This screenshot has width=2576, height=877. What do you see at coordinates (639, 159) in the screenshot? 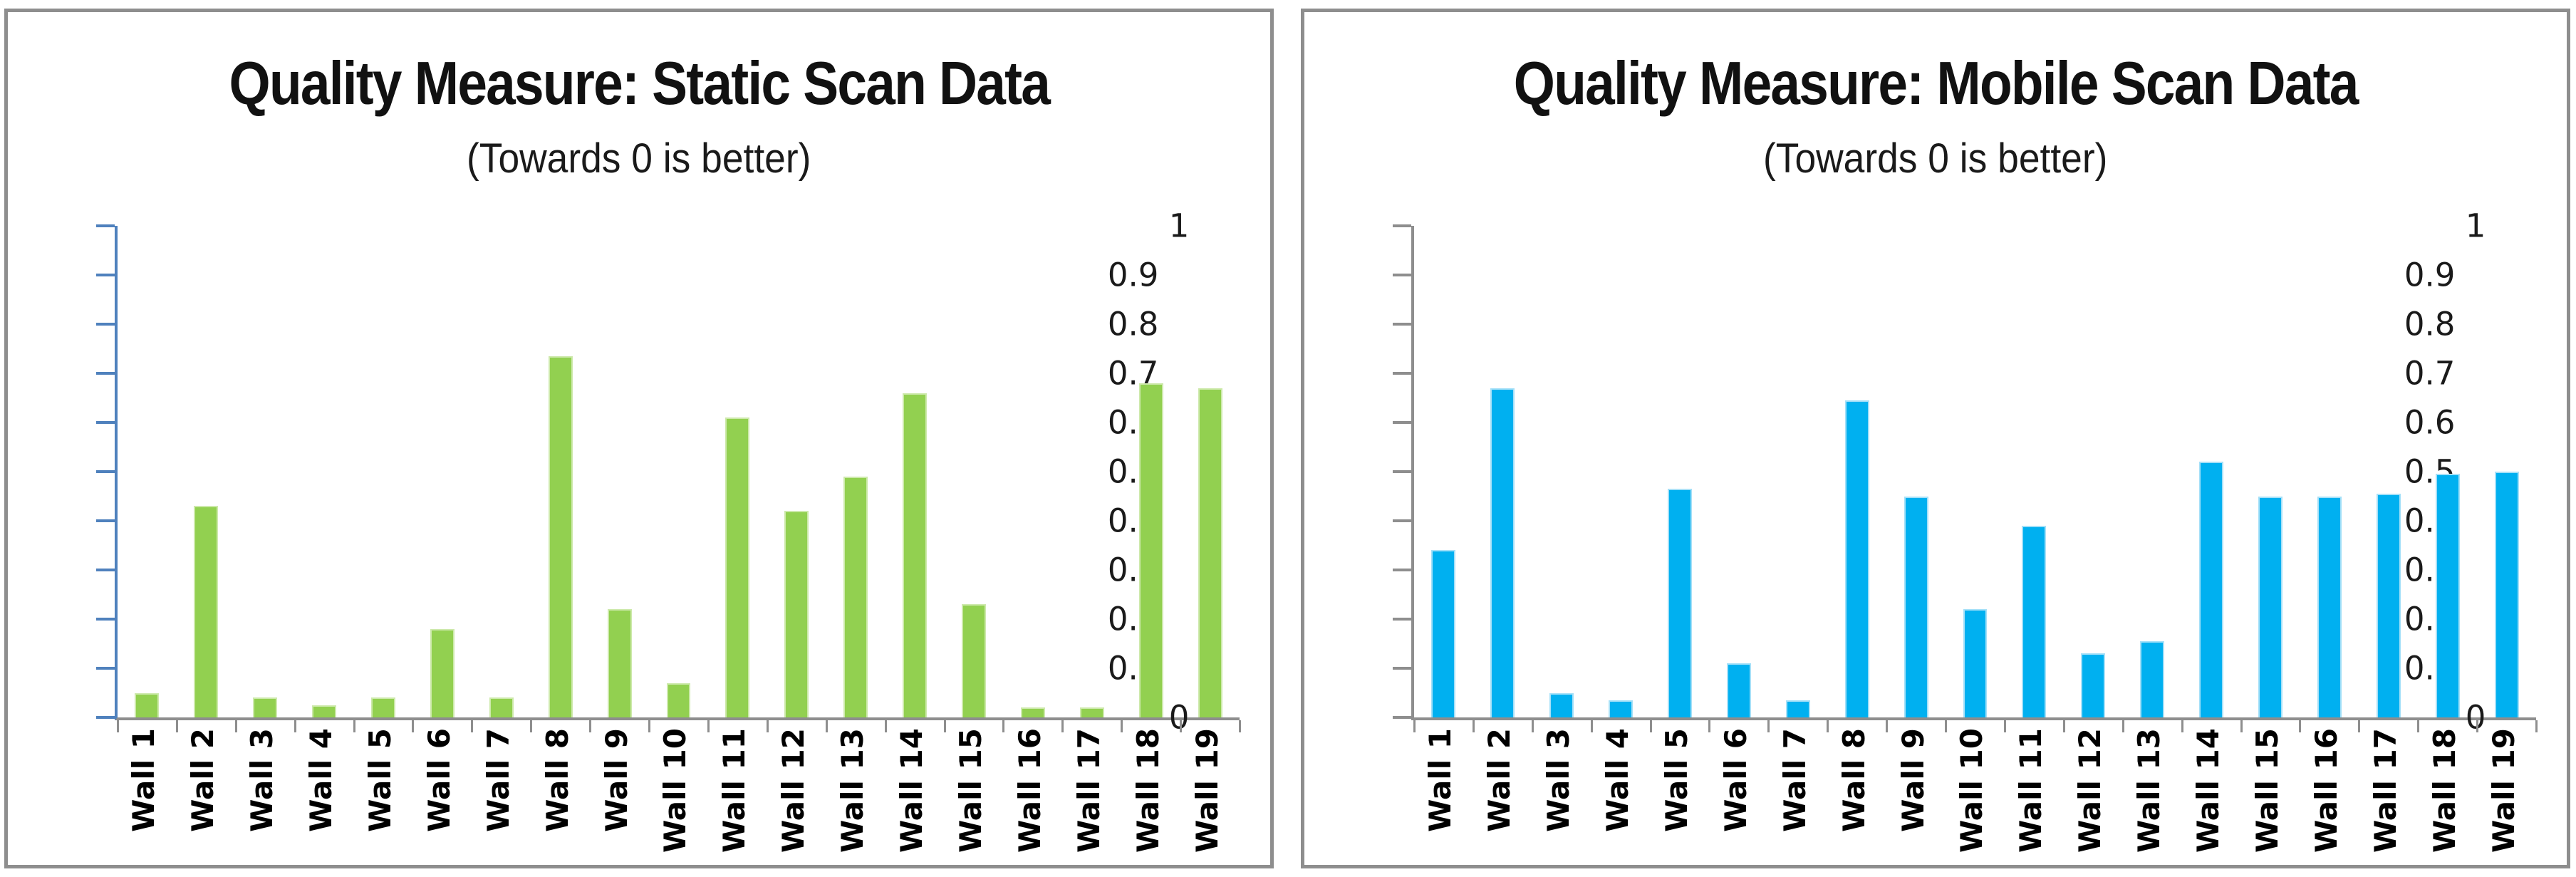
I see `static-chart-subtitle: (Towards 0 is better)` at bounding box center [639, 159].